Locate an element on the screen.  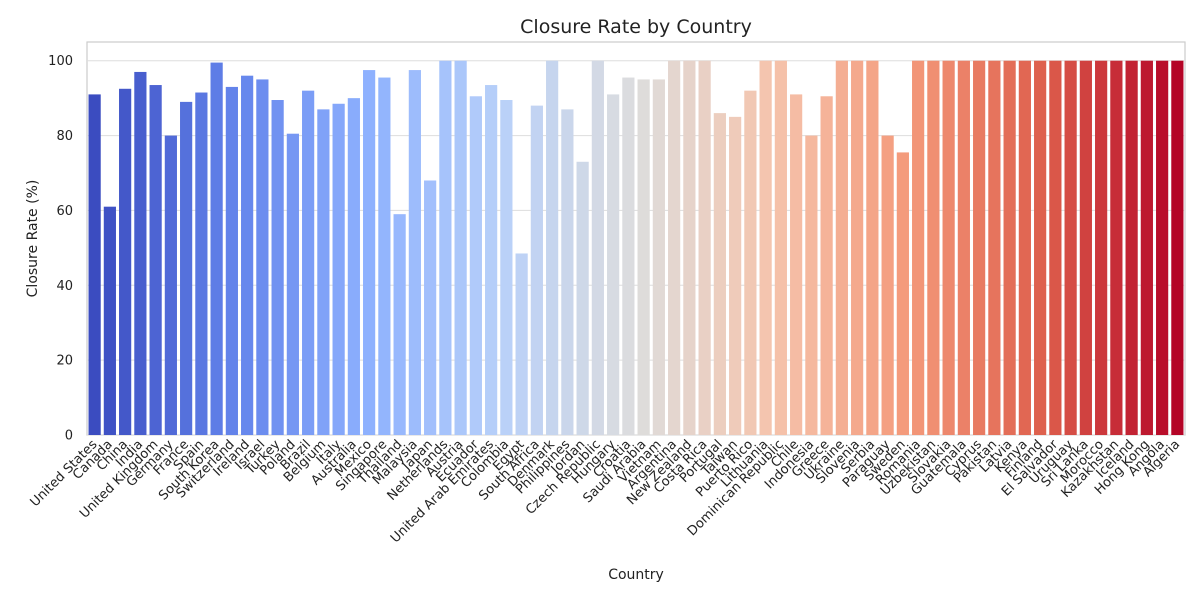
x-axis-label: Country is located at coordinates (636, 575).